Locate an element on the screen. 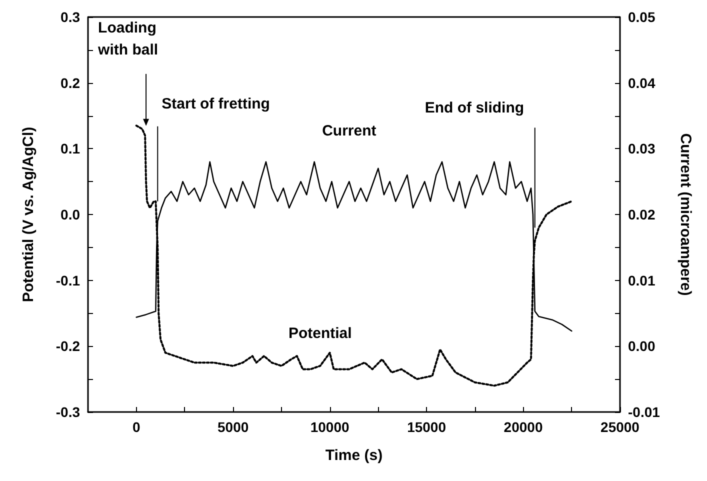 The image size is (707, 481). series-label: Potential is located at coordinates (320, 333).